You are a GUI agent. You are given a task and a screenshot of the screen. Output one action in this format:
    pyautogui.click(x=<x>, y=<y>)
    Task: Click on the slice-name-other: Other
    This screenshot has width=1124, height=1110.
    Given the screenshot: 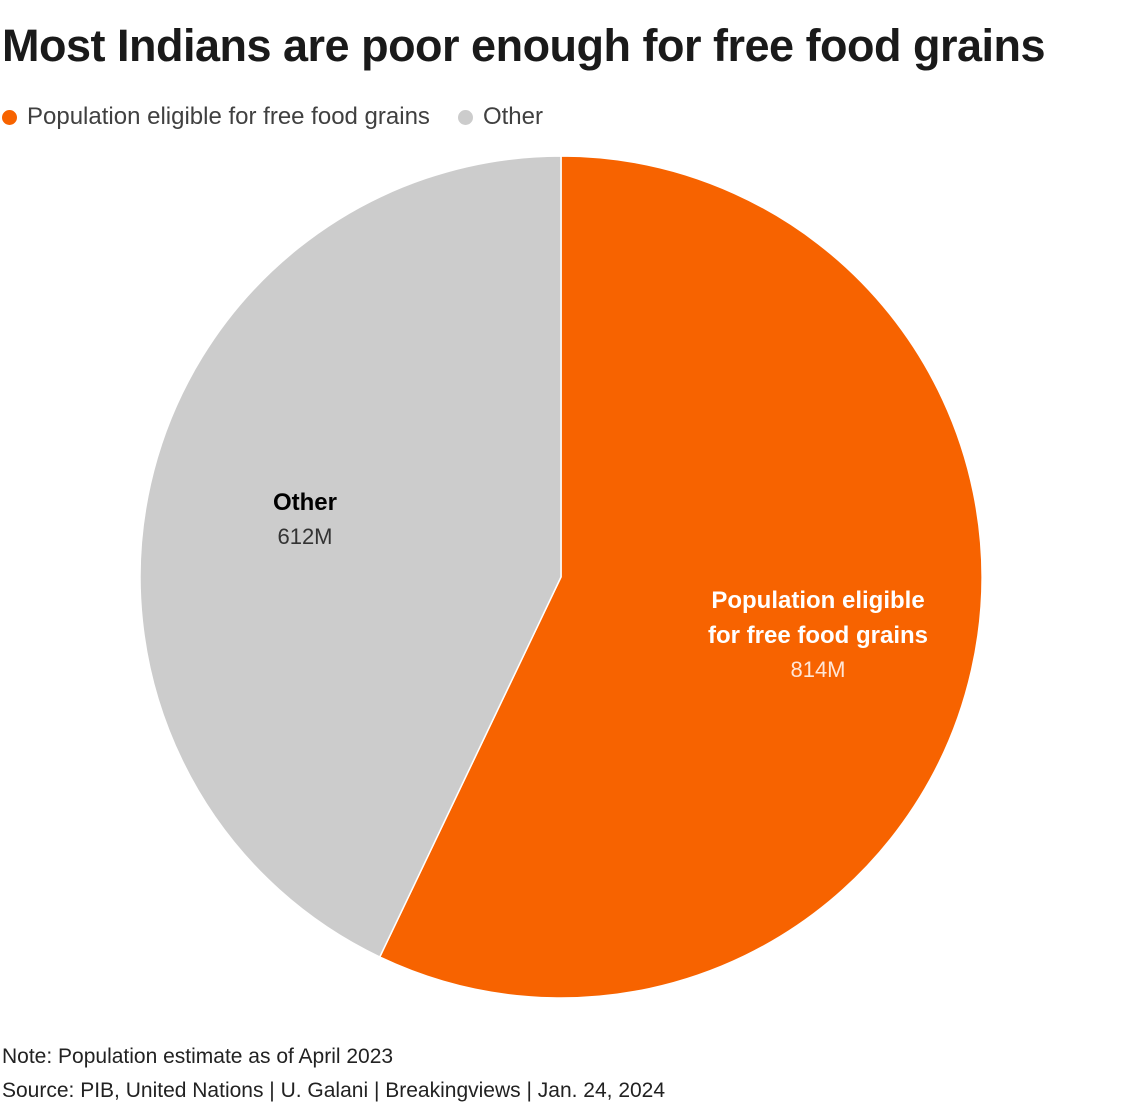 What is the action you would take?
    pyautogui.click(x=304, y=502)
    